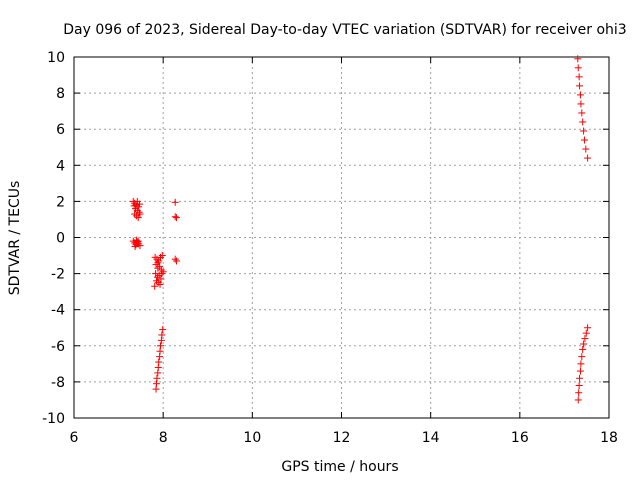  I want to click on y-tick-label: 8, so click(60, 94).